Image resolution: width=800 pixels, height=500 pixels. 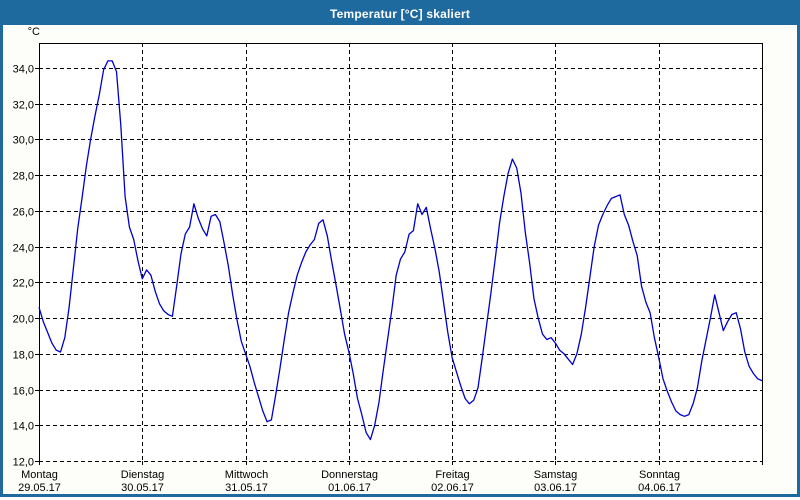 What do you see at coordinates (659, 475) in the screenshot?
I see `x-day-label: Sonntag` at bounding box center [659, 475].